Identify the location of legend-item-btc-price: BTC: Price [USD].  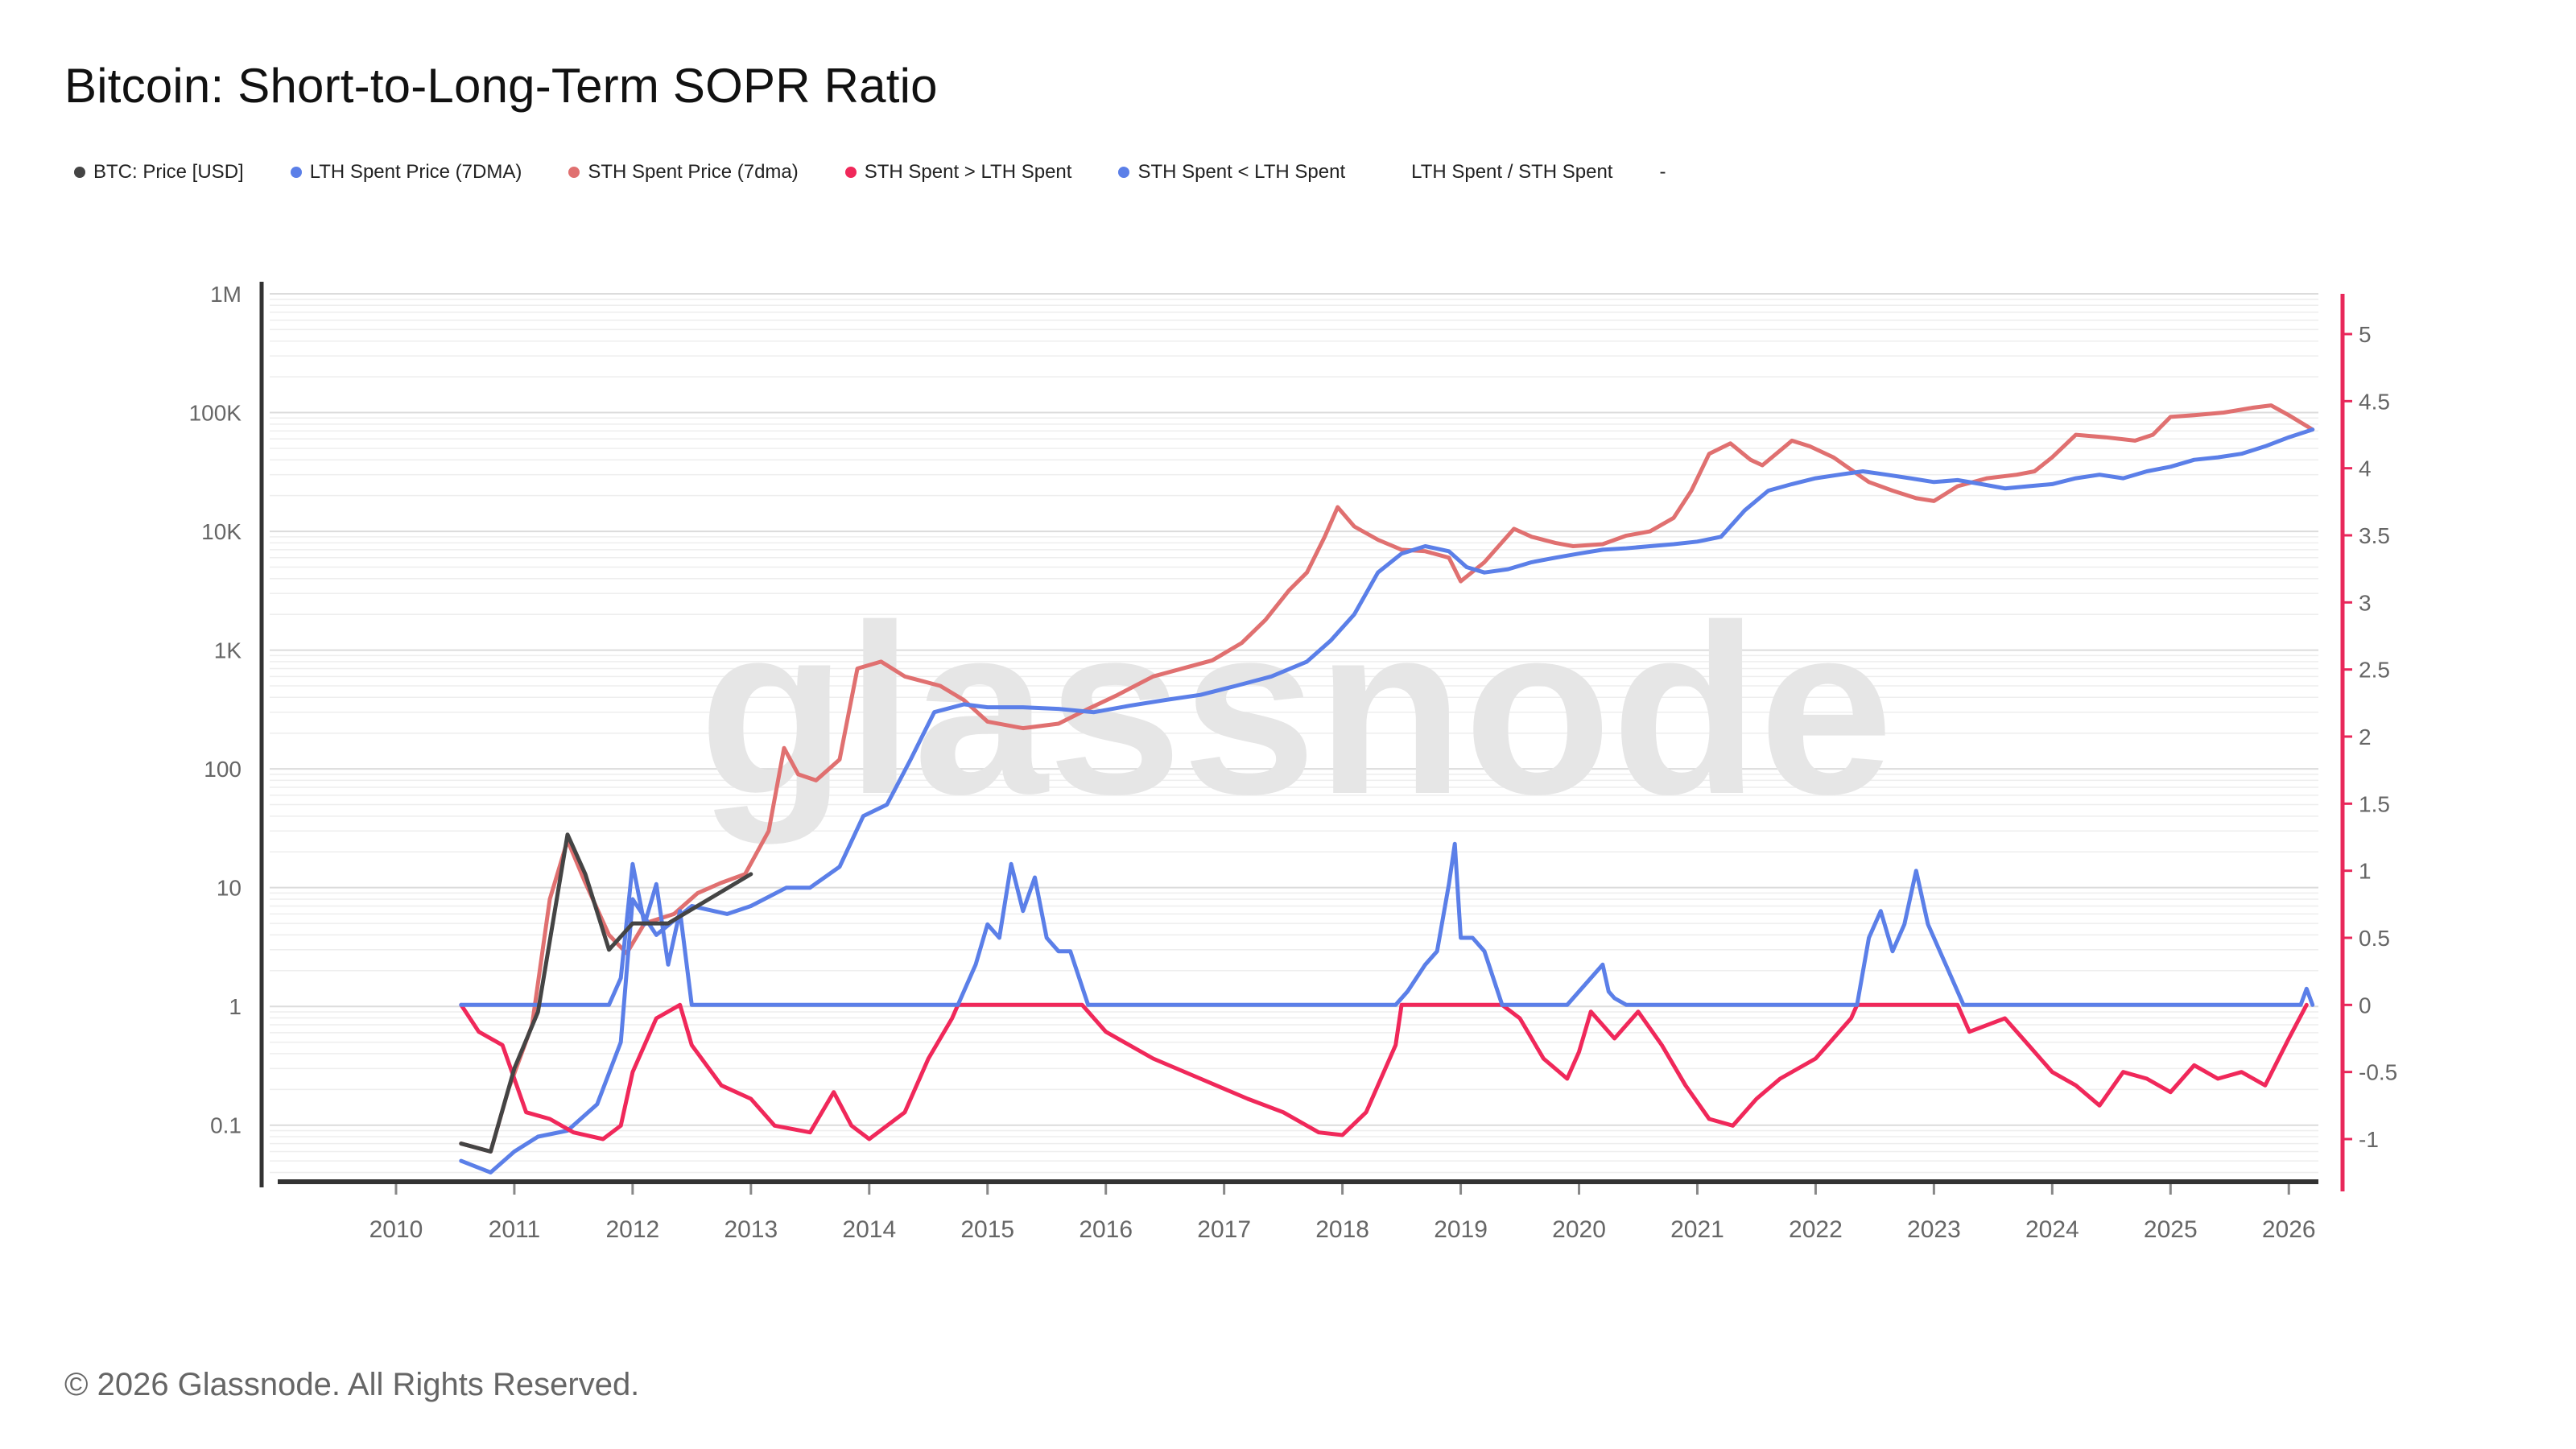
(159, 172).